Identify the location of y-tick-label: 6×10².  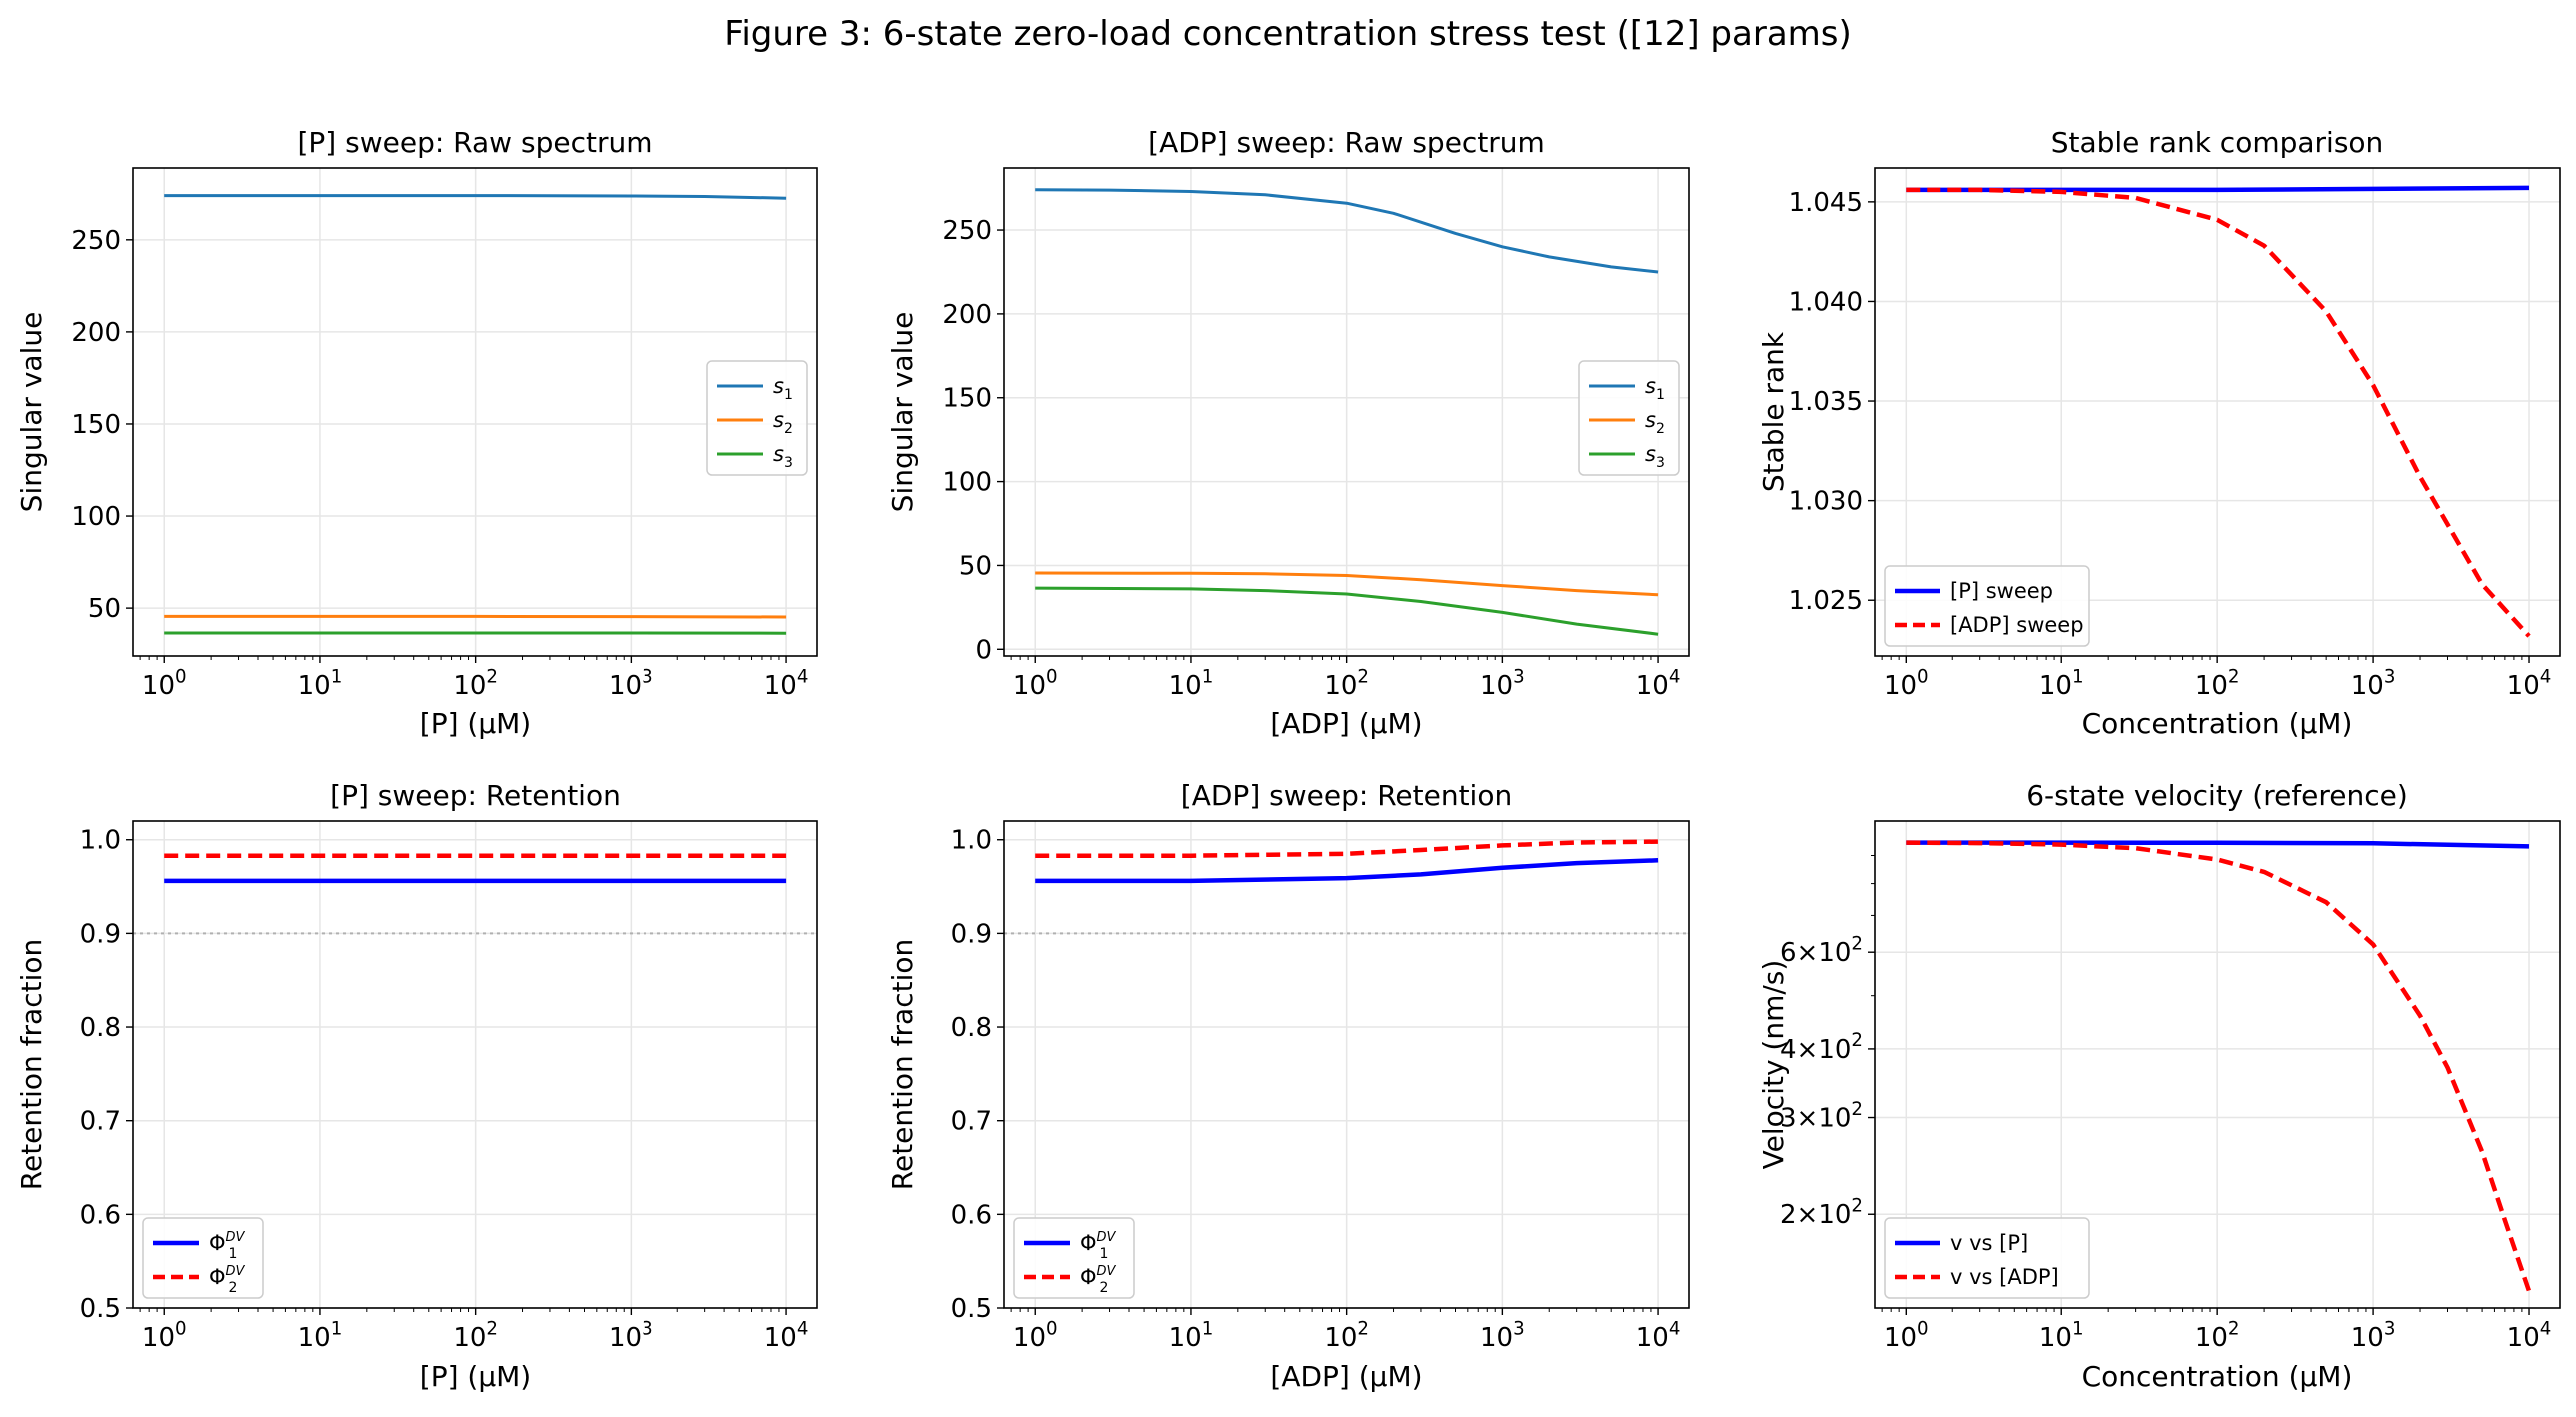
(1821, 951).